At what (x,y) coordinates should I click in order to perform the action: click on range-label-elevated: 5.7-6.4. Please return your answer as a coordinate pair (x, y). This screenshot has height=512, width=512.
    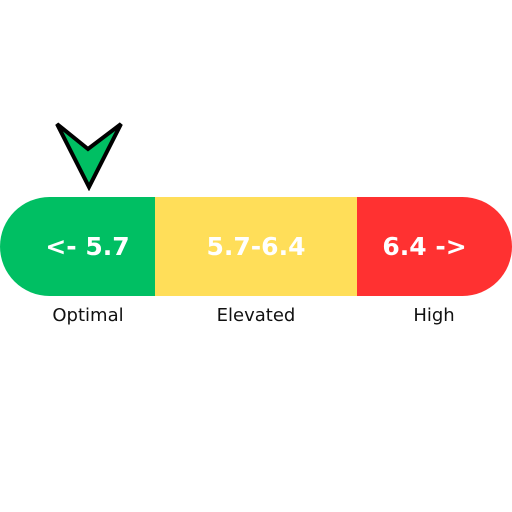
    Looking at the image, I should click on (256, 246).